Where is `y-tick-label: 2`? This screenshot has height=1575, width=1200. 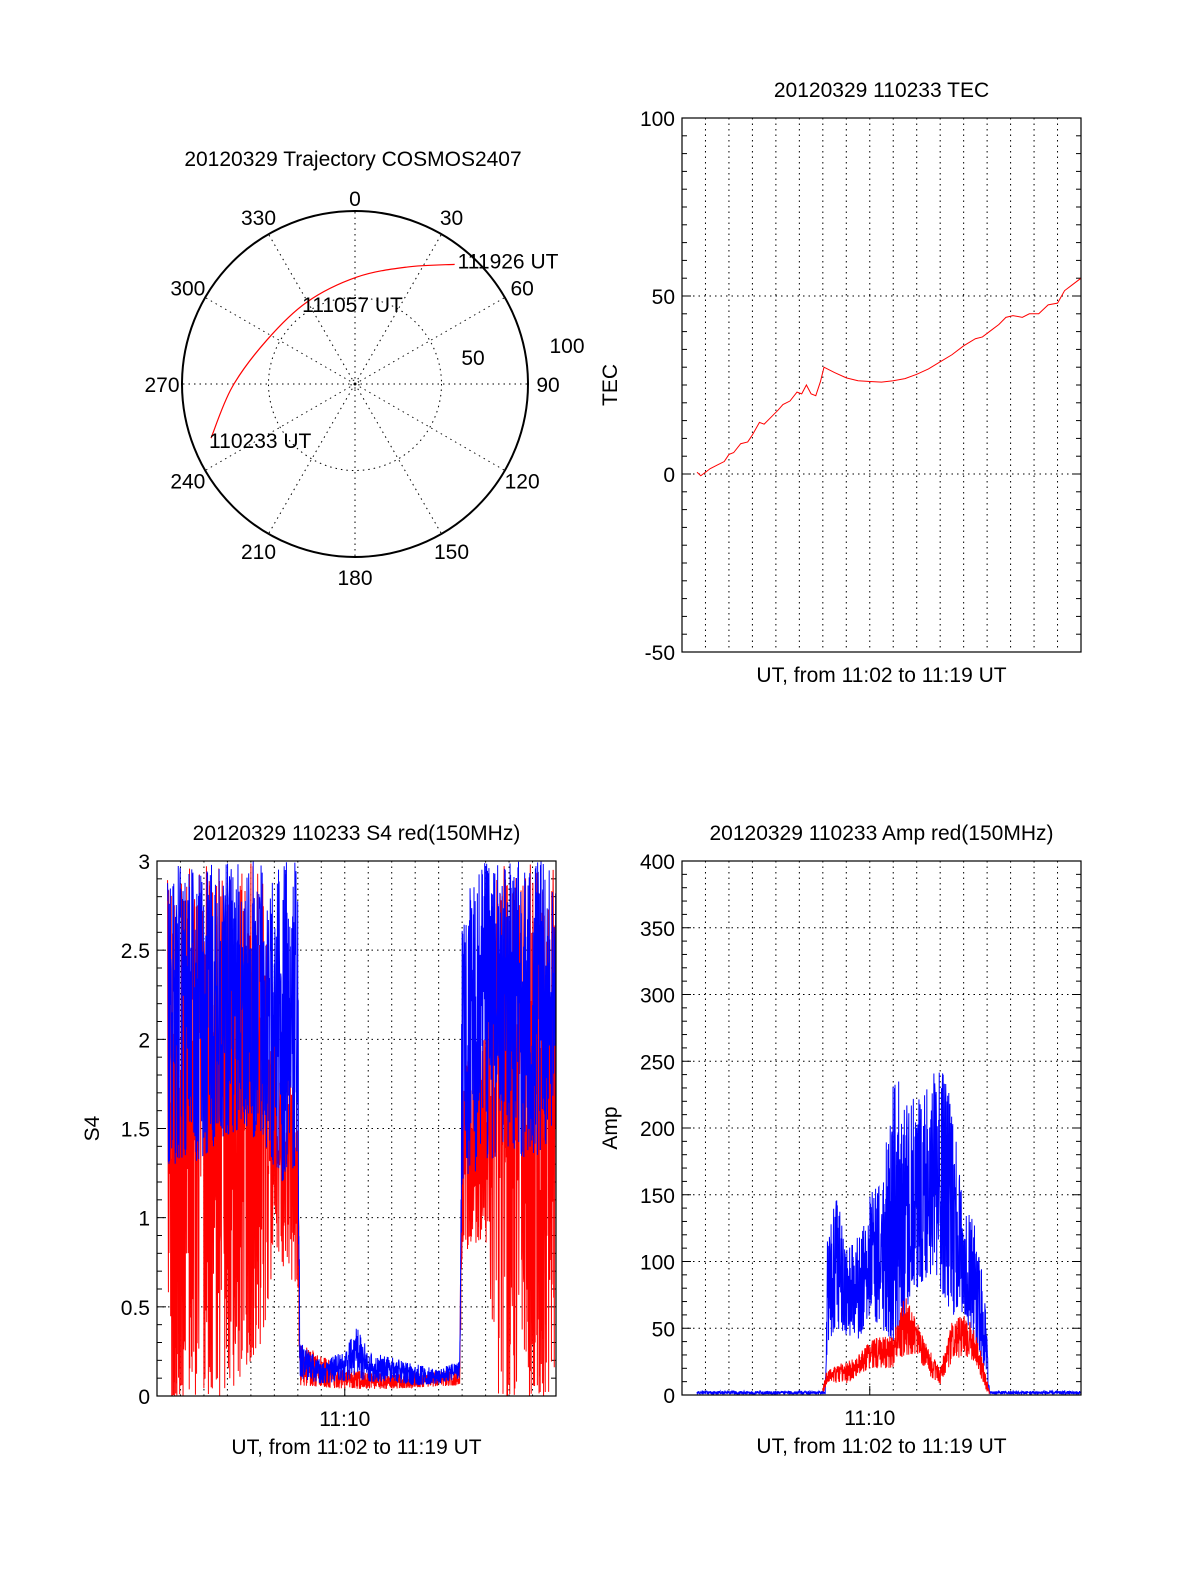 y-tick-label: 2 is located at coordinates (144, 1040).